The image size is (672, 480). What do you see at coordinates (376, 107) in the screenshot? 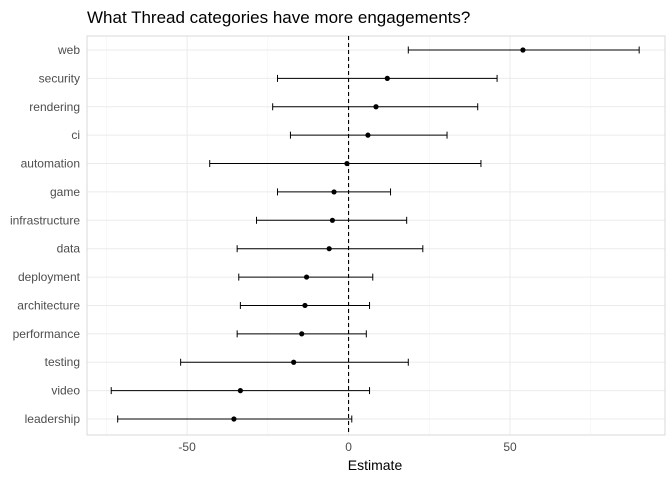
I see `estimate-point-rendering` at bounding box center [376, 107].